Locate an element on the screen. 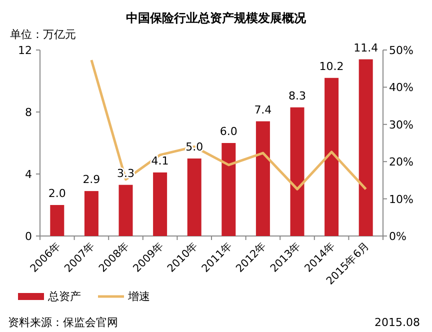 The width and height of the screenshot is (432, 332). legend-label: 增速 is located at coordinates (138, 296).